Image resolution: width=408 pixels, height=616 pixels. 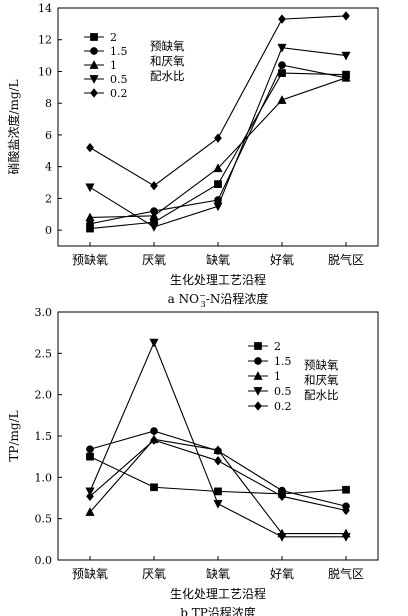 What do you see at coordinates (218, 475) in the screenshot?
I see `series-0.2` at bounding box center [218, 475].